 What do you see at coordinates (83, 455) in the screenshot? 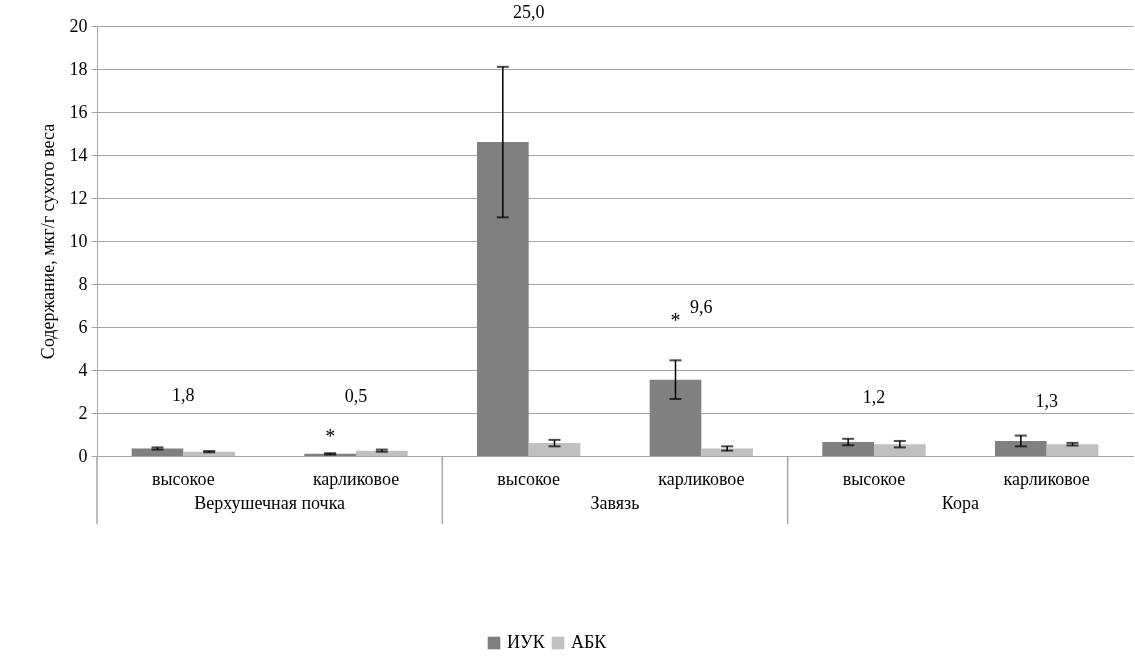
I see `y-tick-label: 0` at bounding box center [83, 455].